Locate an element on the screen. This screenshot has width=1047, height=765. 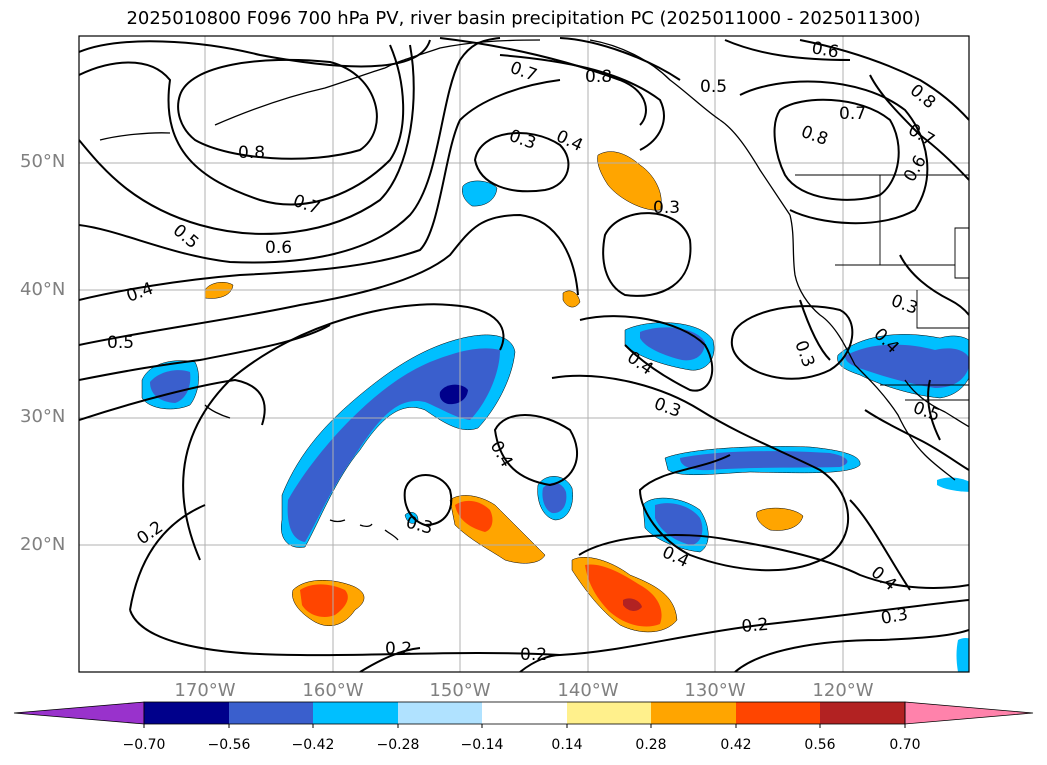
longitude-label: 130°W is located at coordinates (715, 690).